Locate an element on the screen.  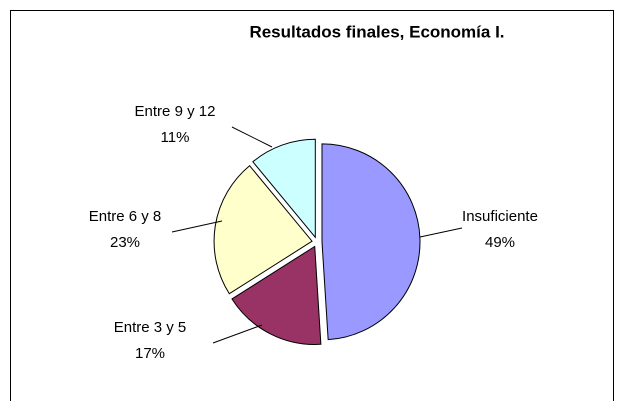
slice-value-label: 49% is located at coordinates (500, 242).